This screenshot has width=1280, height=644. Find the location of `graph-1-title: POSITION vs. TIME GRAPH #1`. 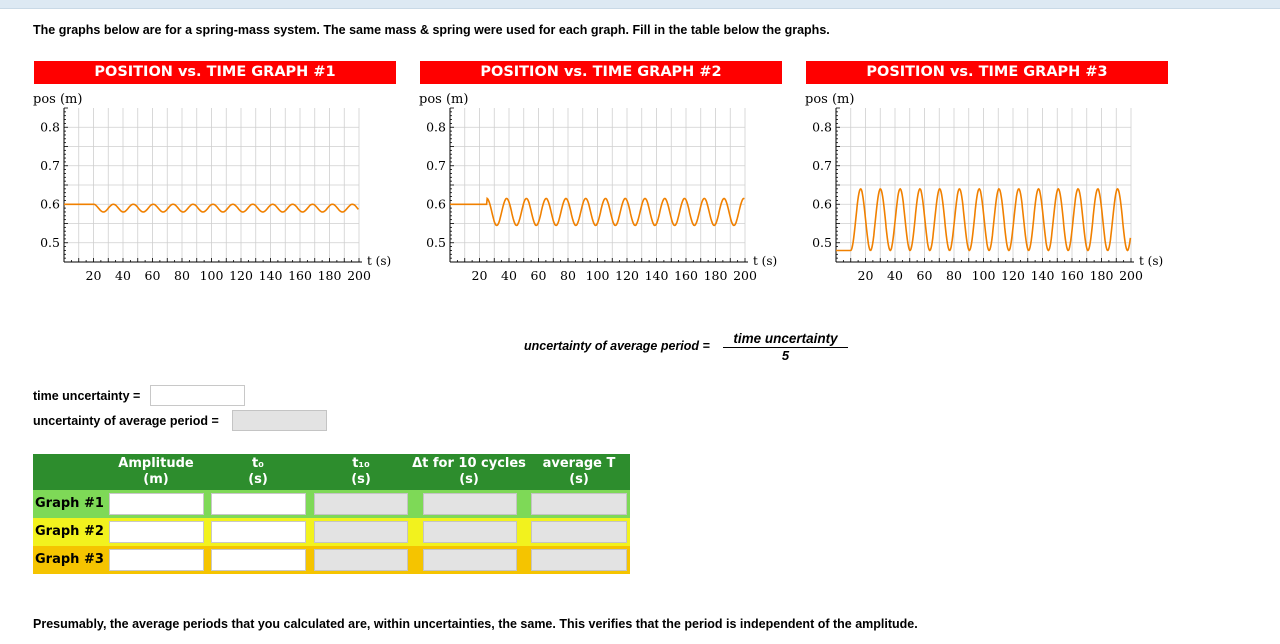

graph-1-title: POSITION vs. TIME GRAPH #1 is located at coordinates (215, 72).